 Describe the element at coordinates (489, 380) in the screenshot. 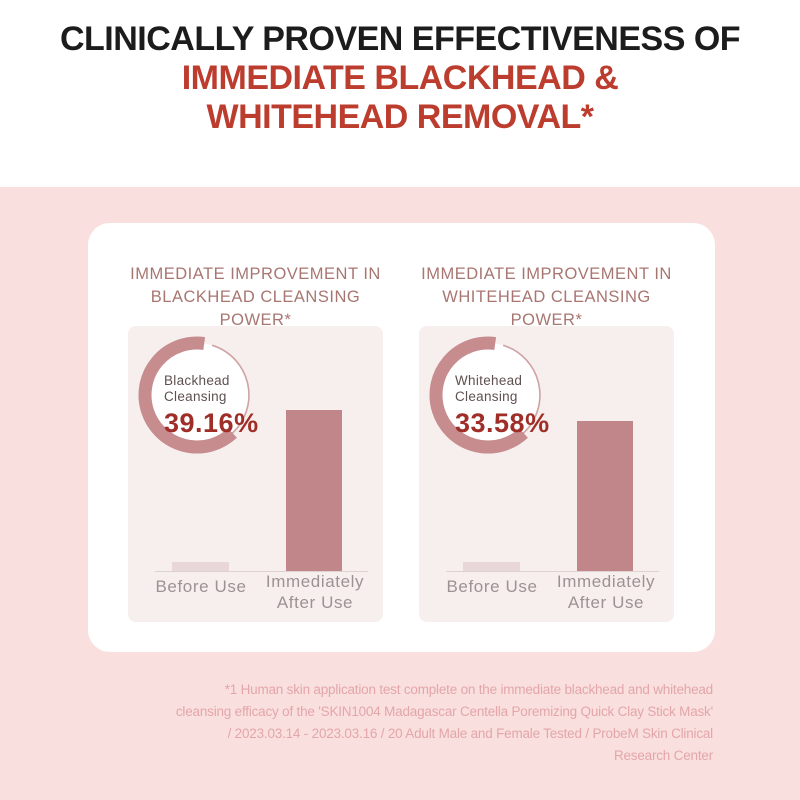

I see `donut-label-line-1: Whitehead` at that location.